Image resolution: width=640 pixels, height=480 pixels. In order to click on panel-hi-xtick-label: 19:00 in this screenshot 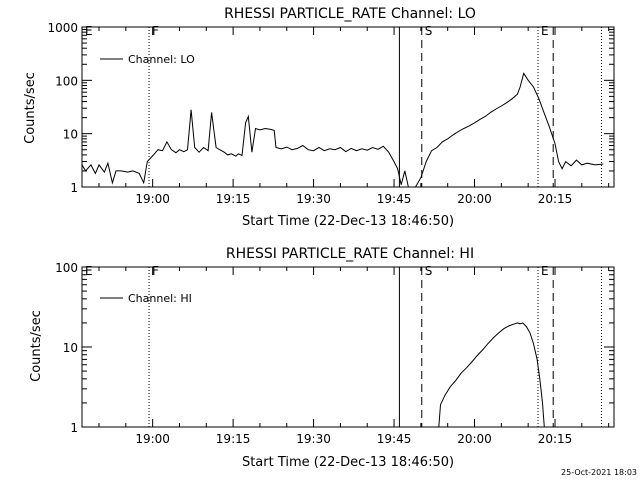, I will do `click(152, 439)`.